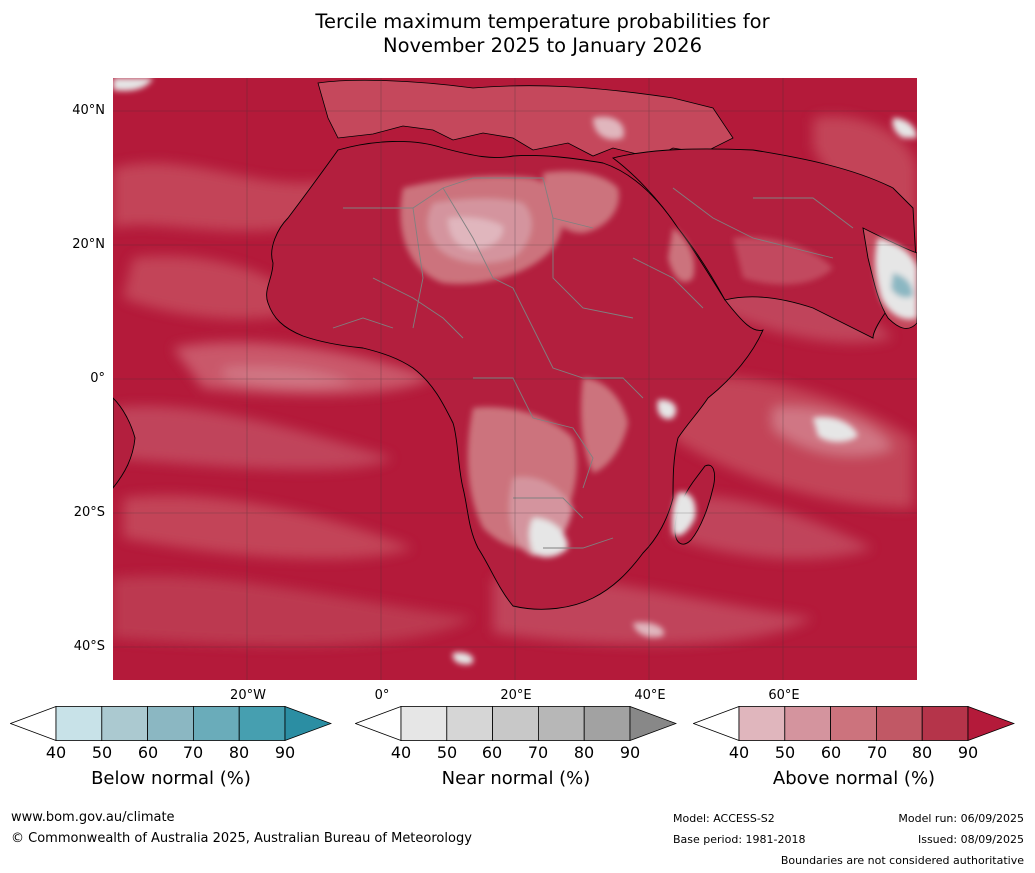  What do you see at coordinates (492, 752) in the screenshot?
I see `near-tick-60: 60` at bounding box center [492, 752].